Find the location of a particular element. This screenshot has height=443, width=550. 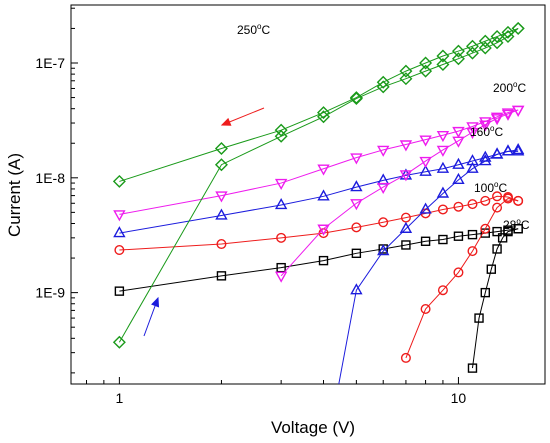

series-line-forward is located at coordinates (495, 298).